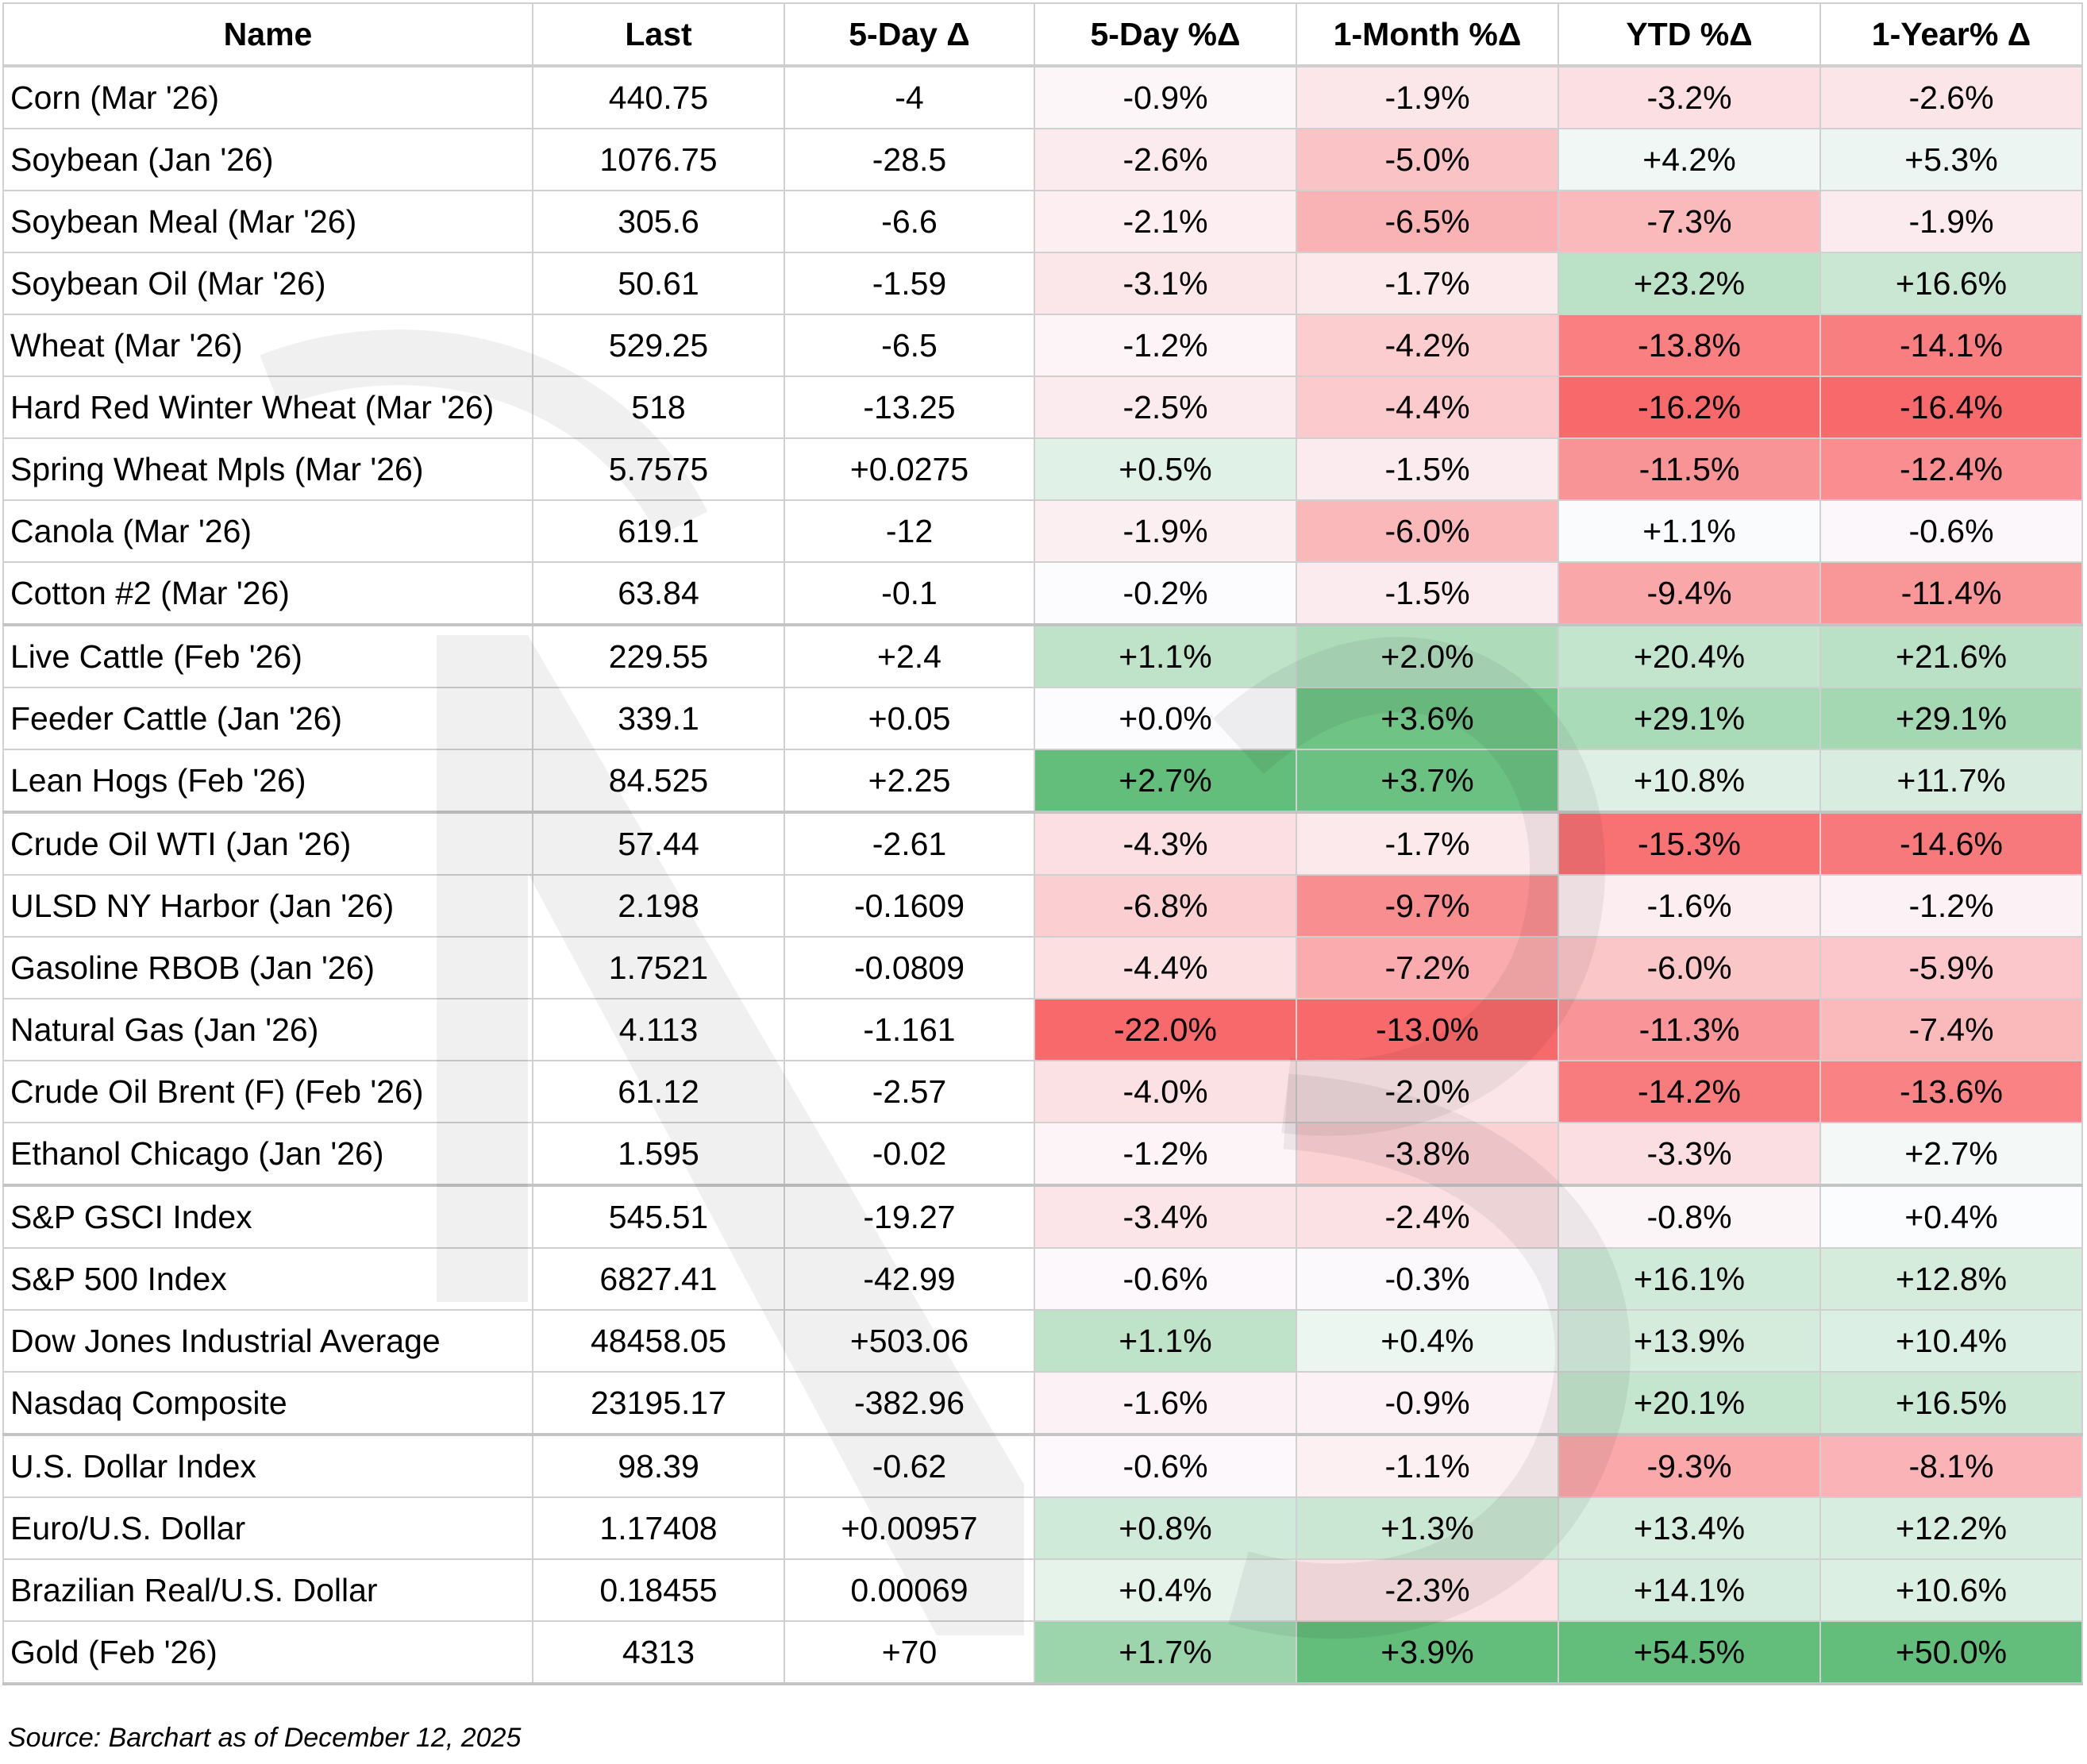 The width and height of the screenshot is (2087, 1764). What do you see at coordinates (267, 531) in the screenshot?
I see `name-cell: Canola (Mar '26)` at bounding box center [267, 531].